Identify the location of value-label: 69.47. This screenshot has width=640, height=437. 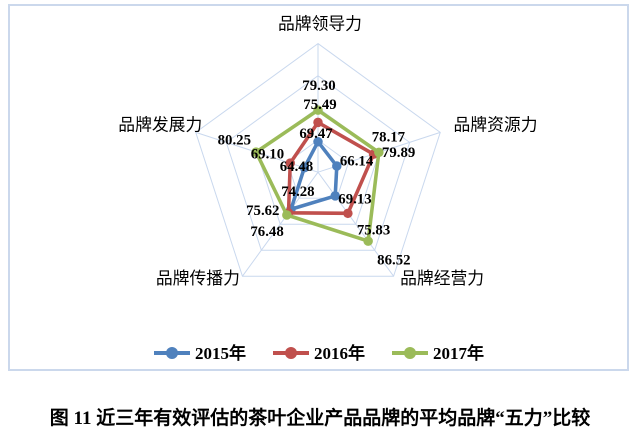
(316, 134).